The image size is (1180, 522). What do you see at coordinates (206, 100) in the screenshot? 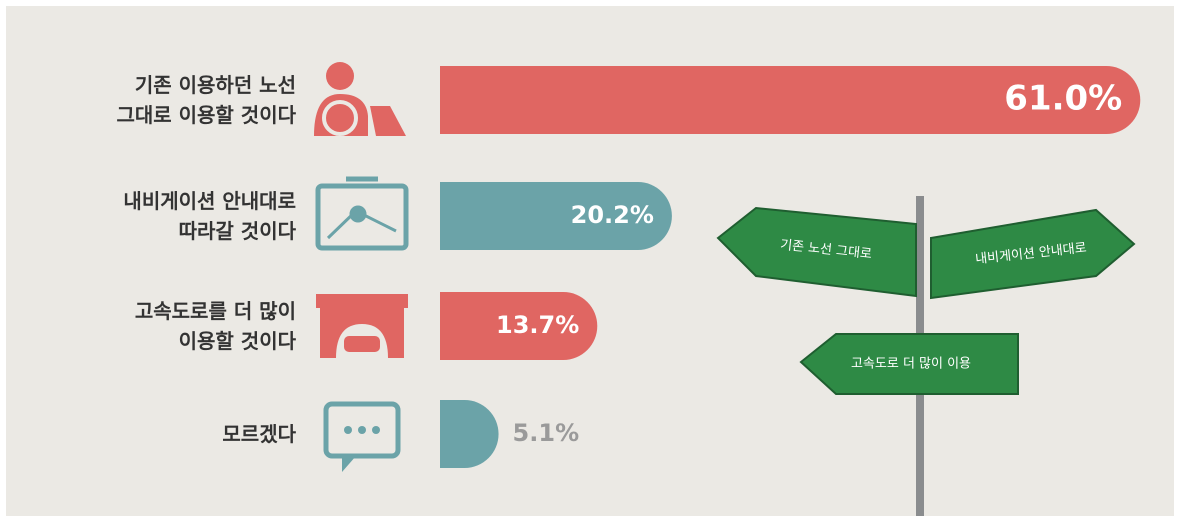
I see `category-label: 기존 이용하던 노선 그대로 이용할 것이다` at bounding box center [206, 100].